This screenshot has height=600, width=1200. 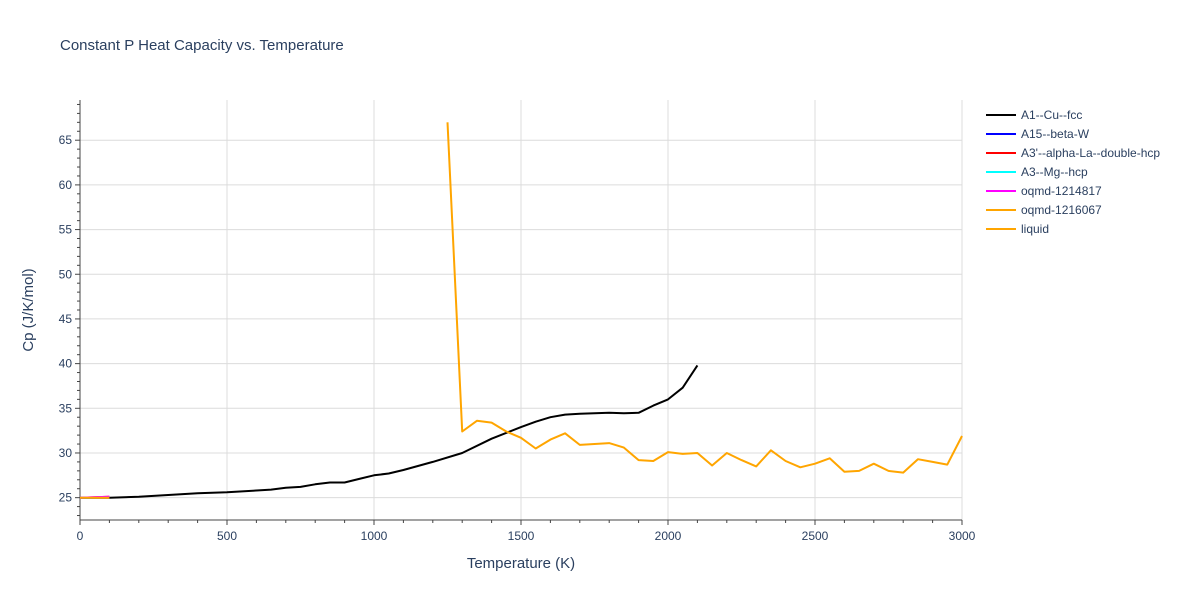 What do you see at coordinates (66, 408) in the screenshot?
I see `y-tick-label: 35` at bounding box center [66, 408].